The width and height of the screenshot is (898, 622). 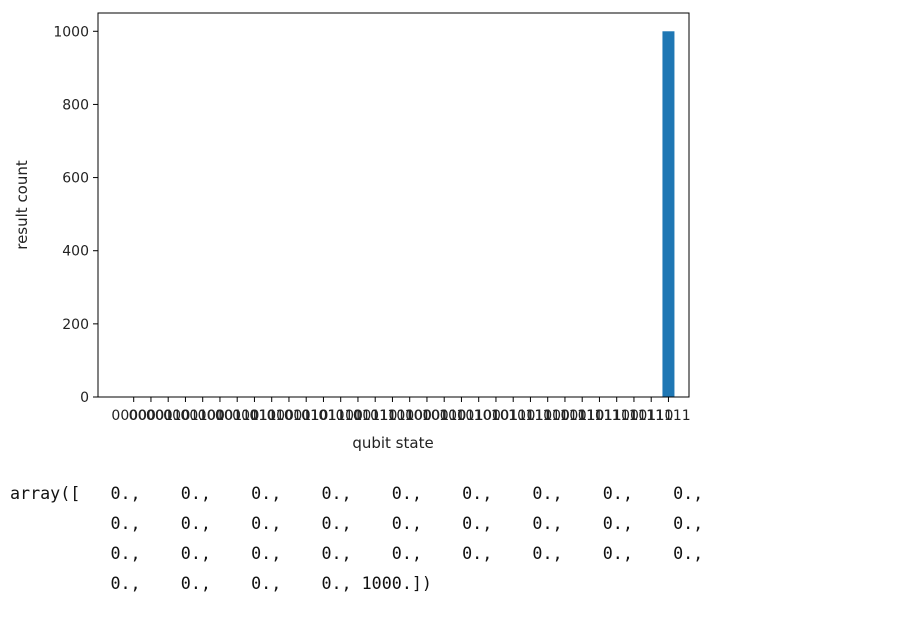 What do you see at coordinates (668, 416) in the screenshot?
I see `x-tick-label: 11111` at bounding box center [668, 416].